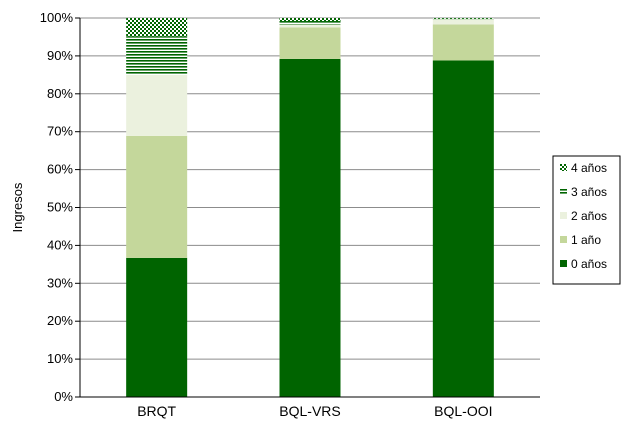 Image resolution: width=622 pixels, height=425 pixels. I want to click on x-tick-label: BQL-OOI, so click(463, 411).